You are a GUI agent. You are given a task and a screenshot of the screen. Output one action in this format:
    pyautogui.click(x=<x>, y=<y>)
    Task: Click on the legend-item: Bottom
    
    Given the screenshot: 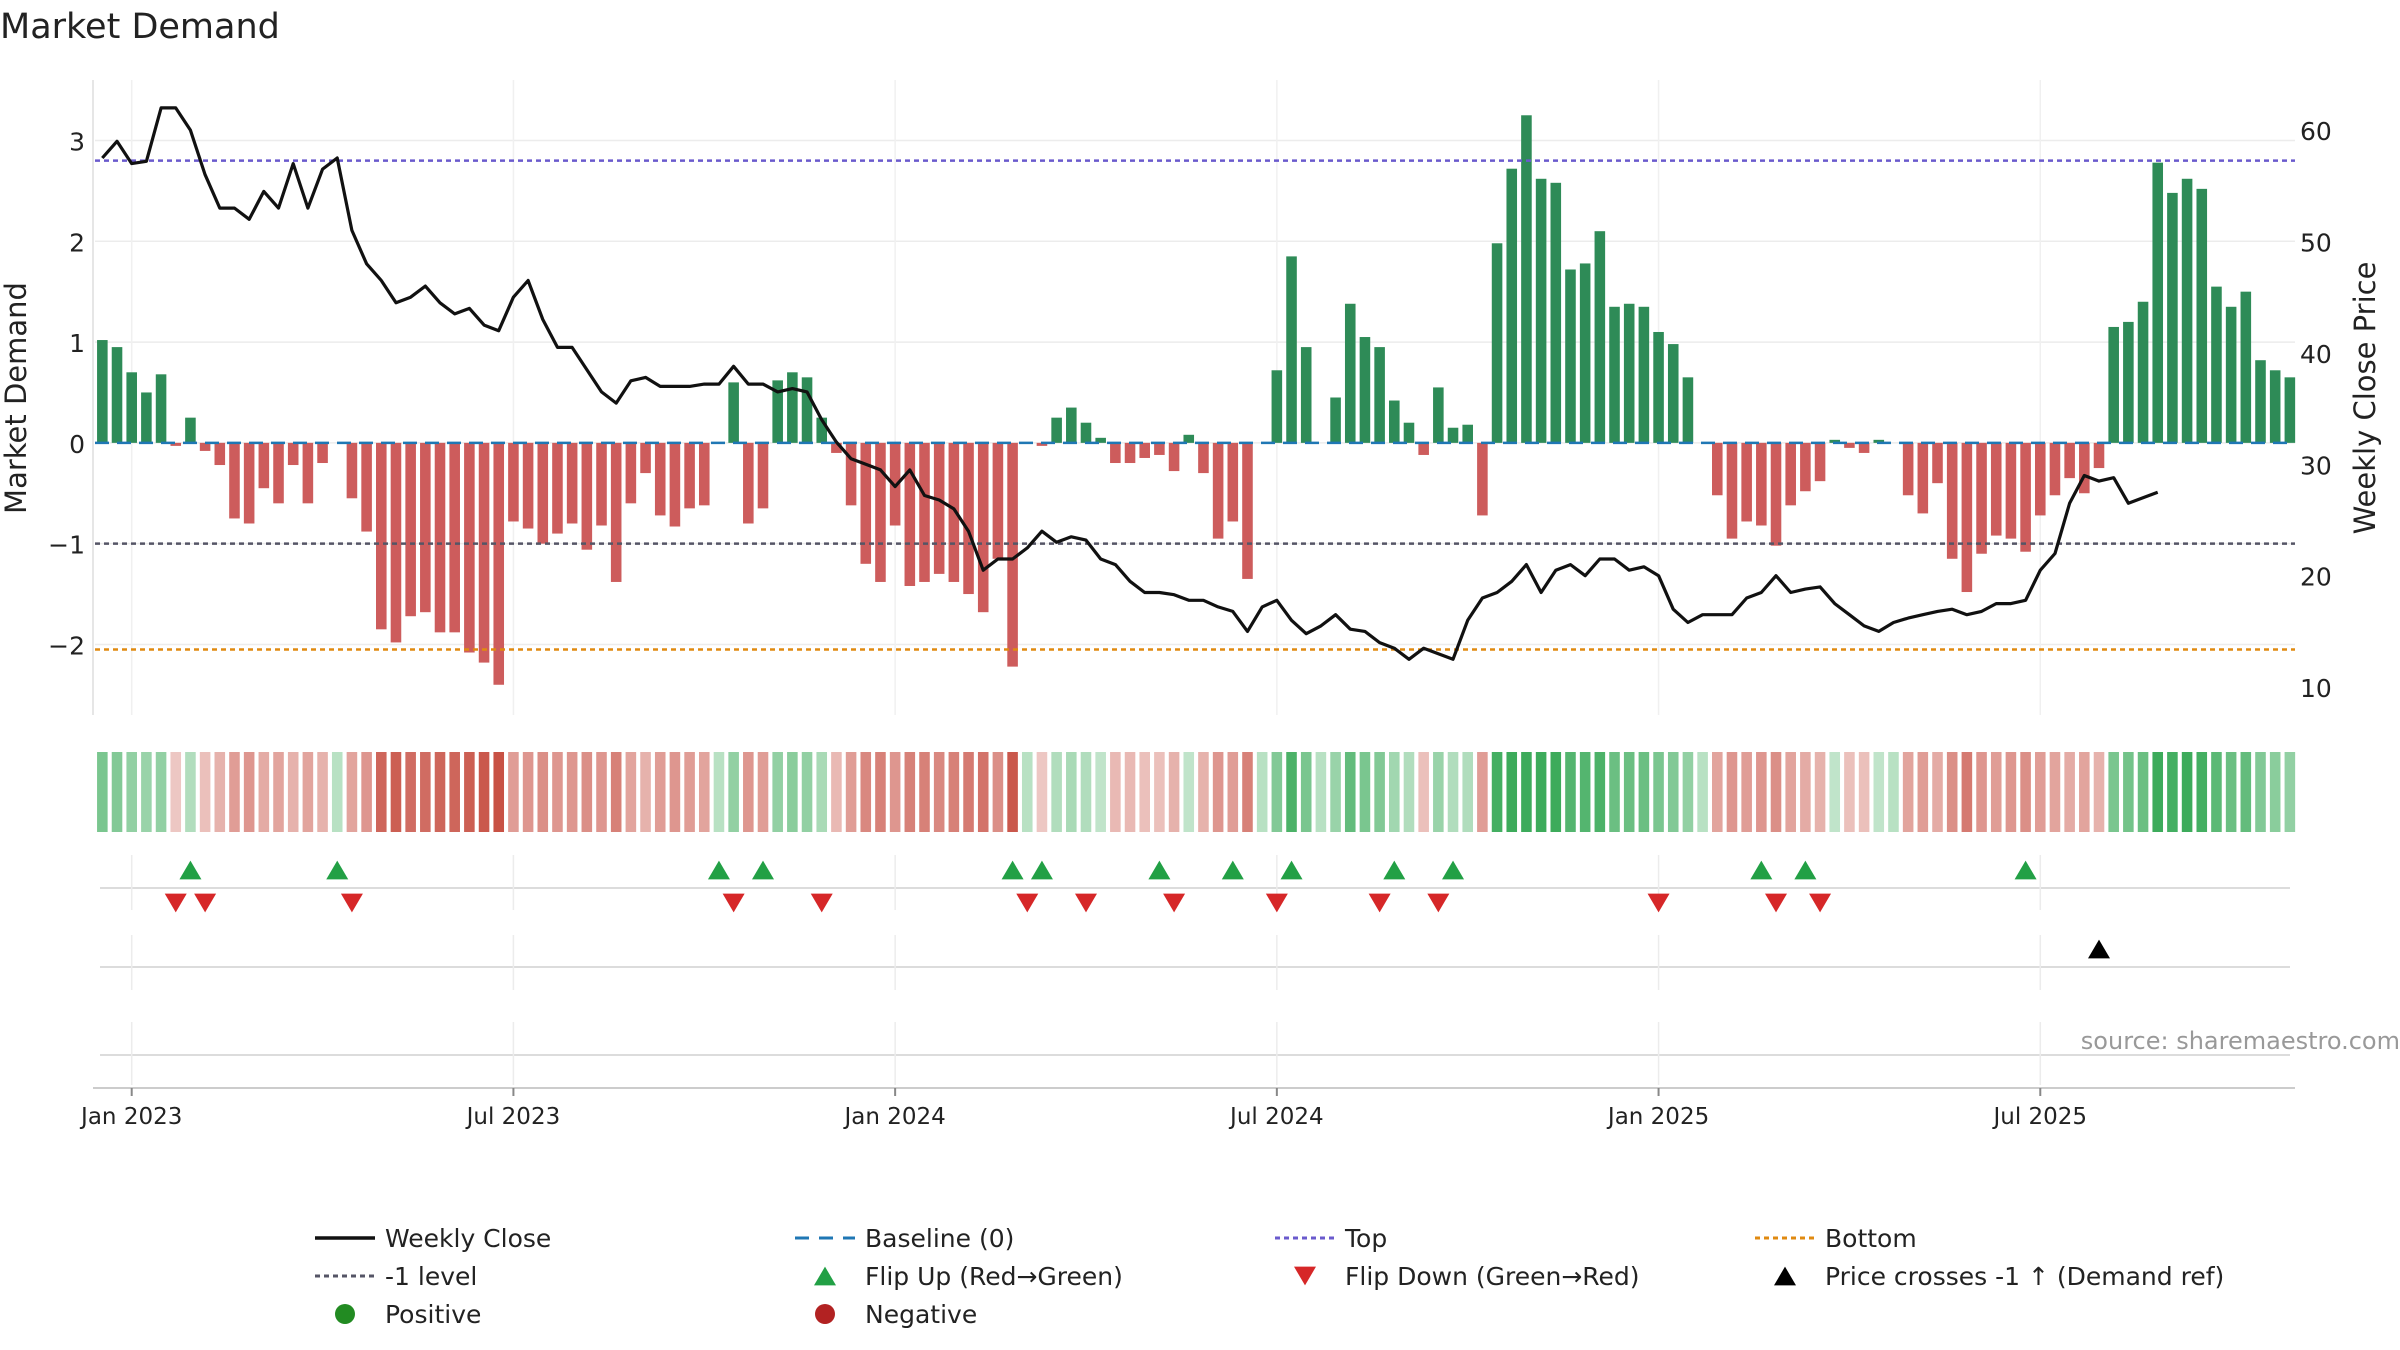 What is the action you would take?
    pyautogui.click(x=1836, y=1238)
    